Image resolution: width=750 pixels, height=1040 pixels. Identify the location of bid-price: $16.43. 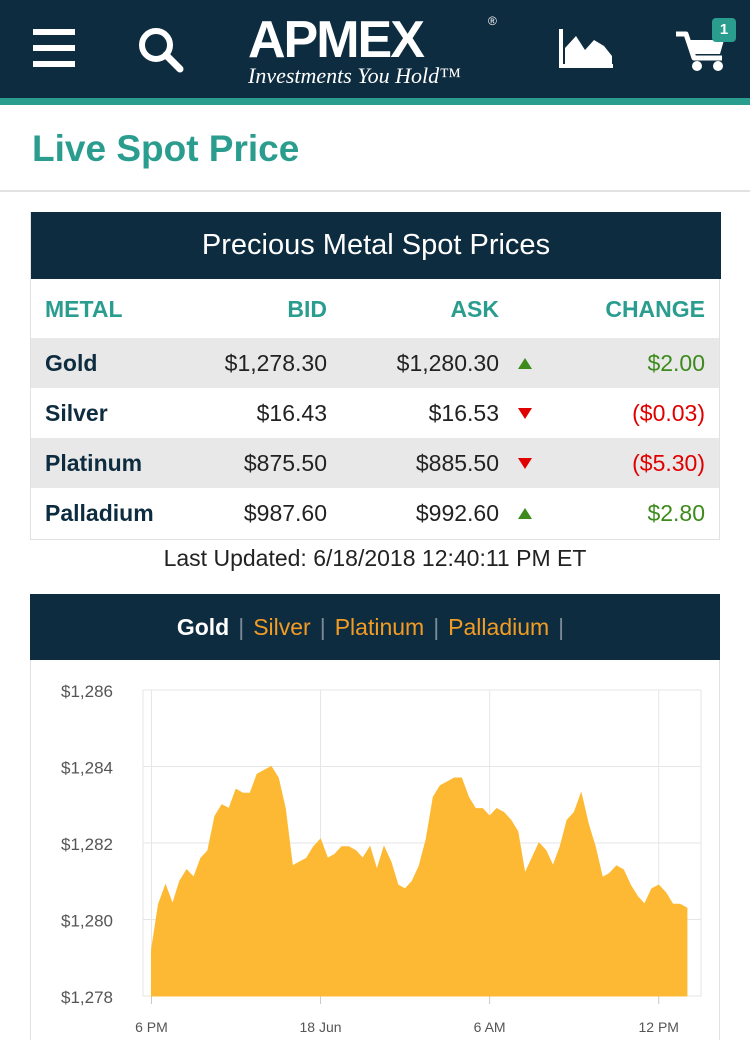
(291, 413).